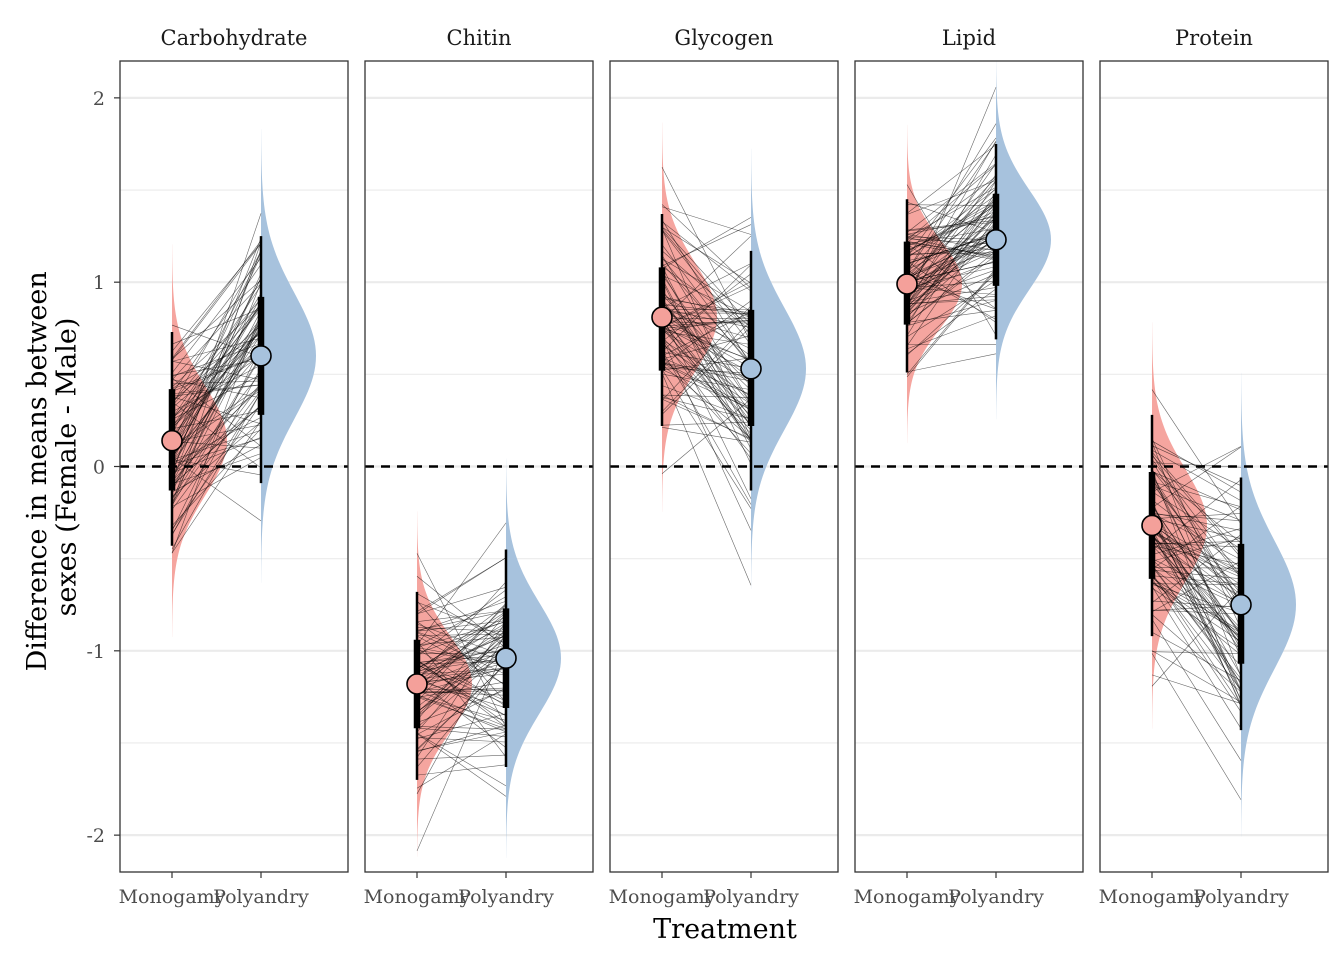 This screenshot has height=960, width=1344. What do you see at coordinates (723, 38) in the screenshot?
I see `facet-strip-label: Glycogen` at bounding box center [723, 38].